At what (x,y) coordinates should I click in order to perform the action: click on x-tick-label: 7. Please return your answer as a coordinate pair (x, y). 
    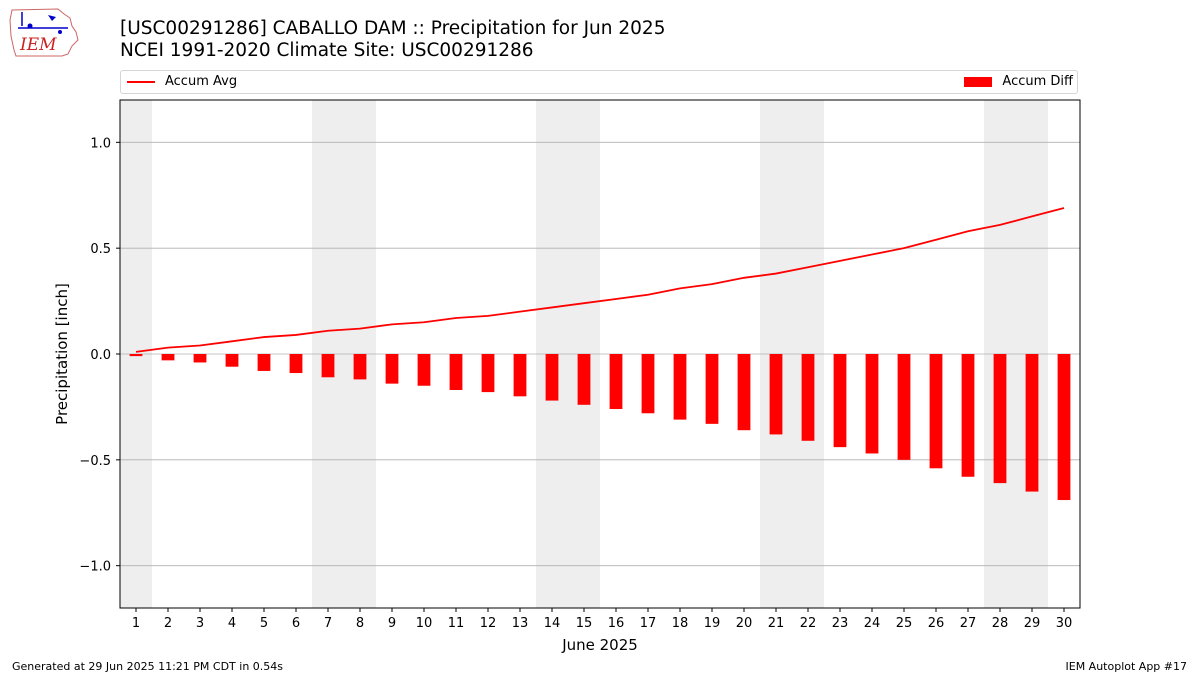
    Looking at the image, I should click on (328, 623).